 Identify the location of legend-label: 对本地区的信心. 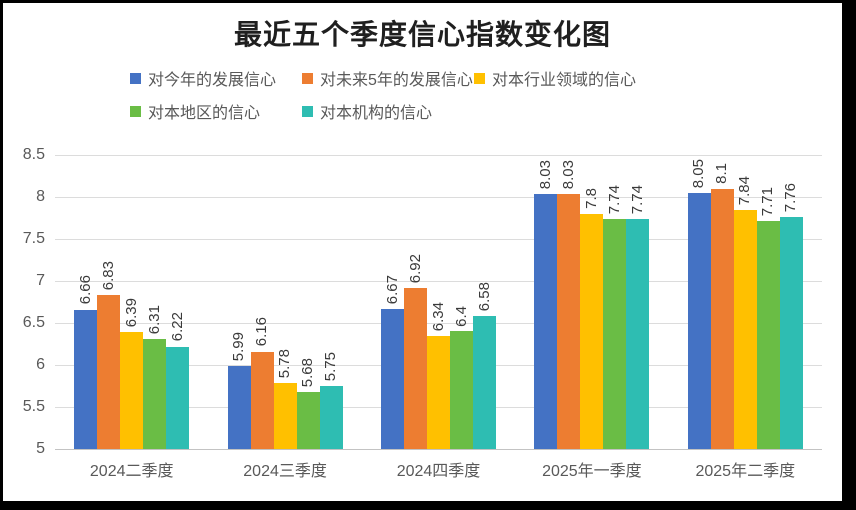
(204, 113).